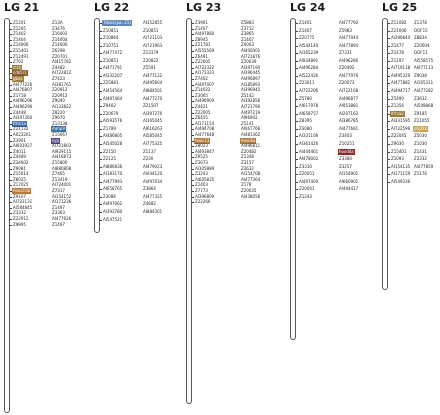 This screenshot has height=415, width=440. Describe the element at coordinates (201, 22) in the screenshot. I see `marker-label: Z3961` at that location.